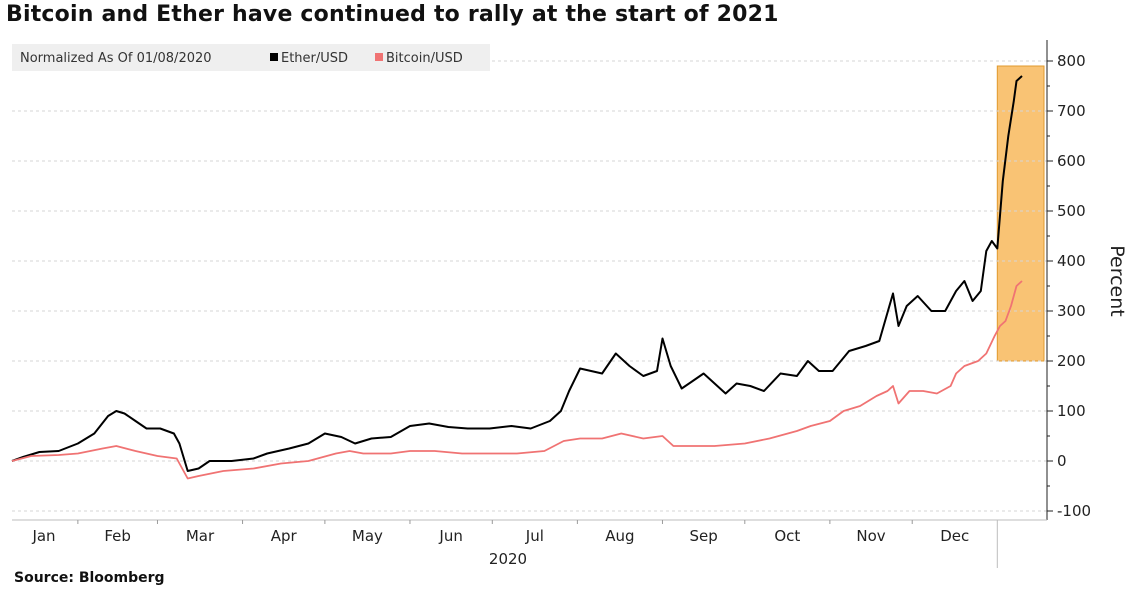  Describe the element at coordinates (1071, 161) in the screenshot. I see `y-tick-label: 600` at that location.